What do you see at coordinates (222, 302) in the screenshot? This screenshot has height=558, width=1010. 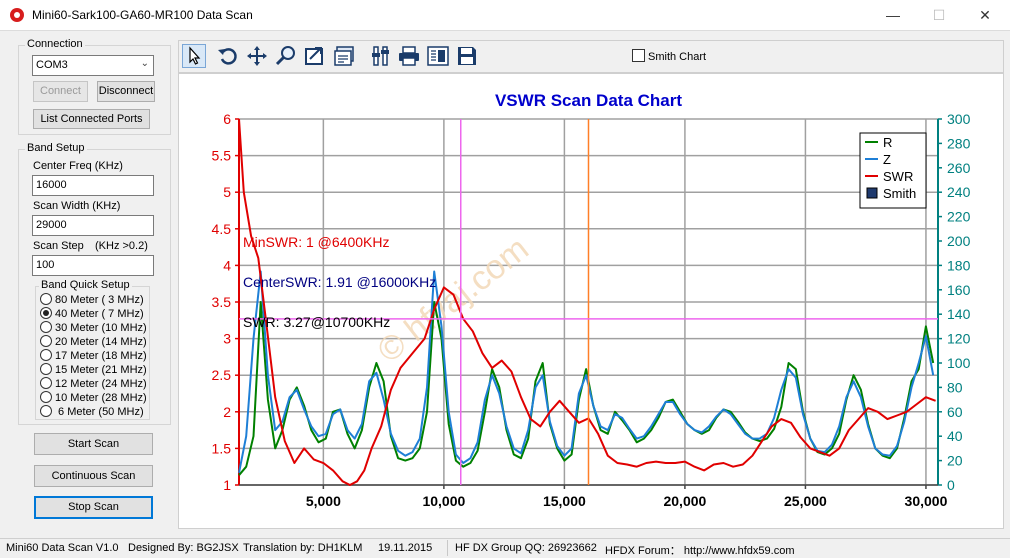 I see `left-tick-label: 3.5` at bounding box center [222, 302].